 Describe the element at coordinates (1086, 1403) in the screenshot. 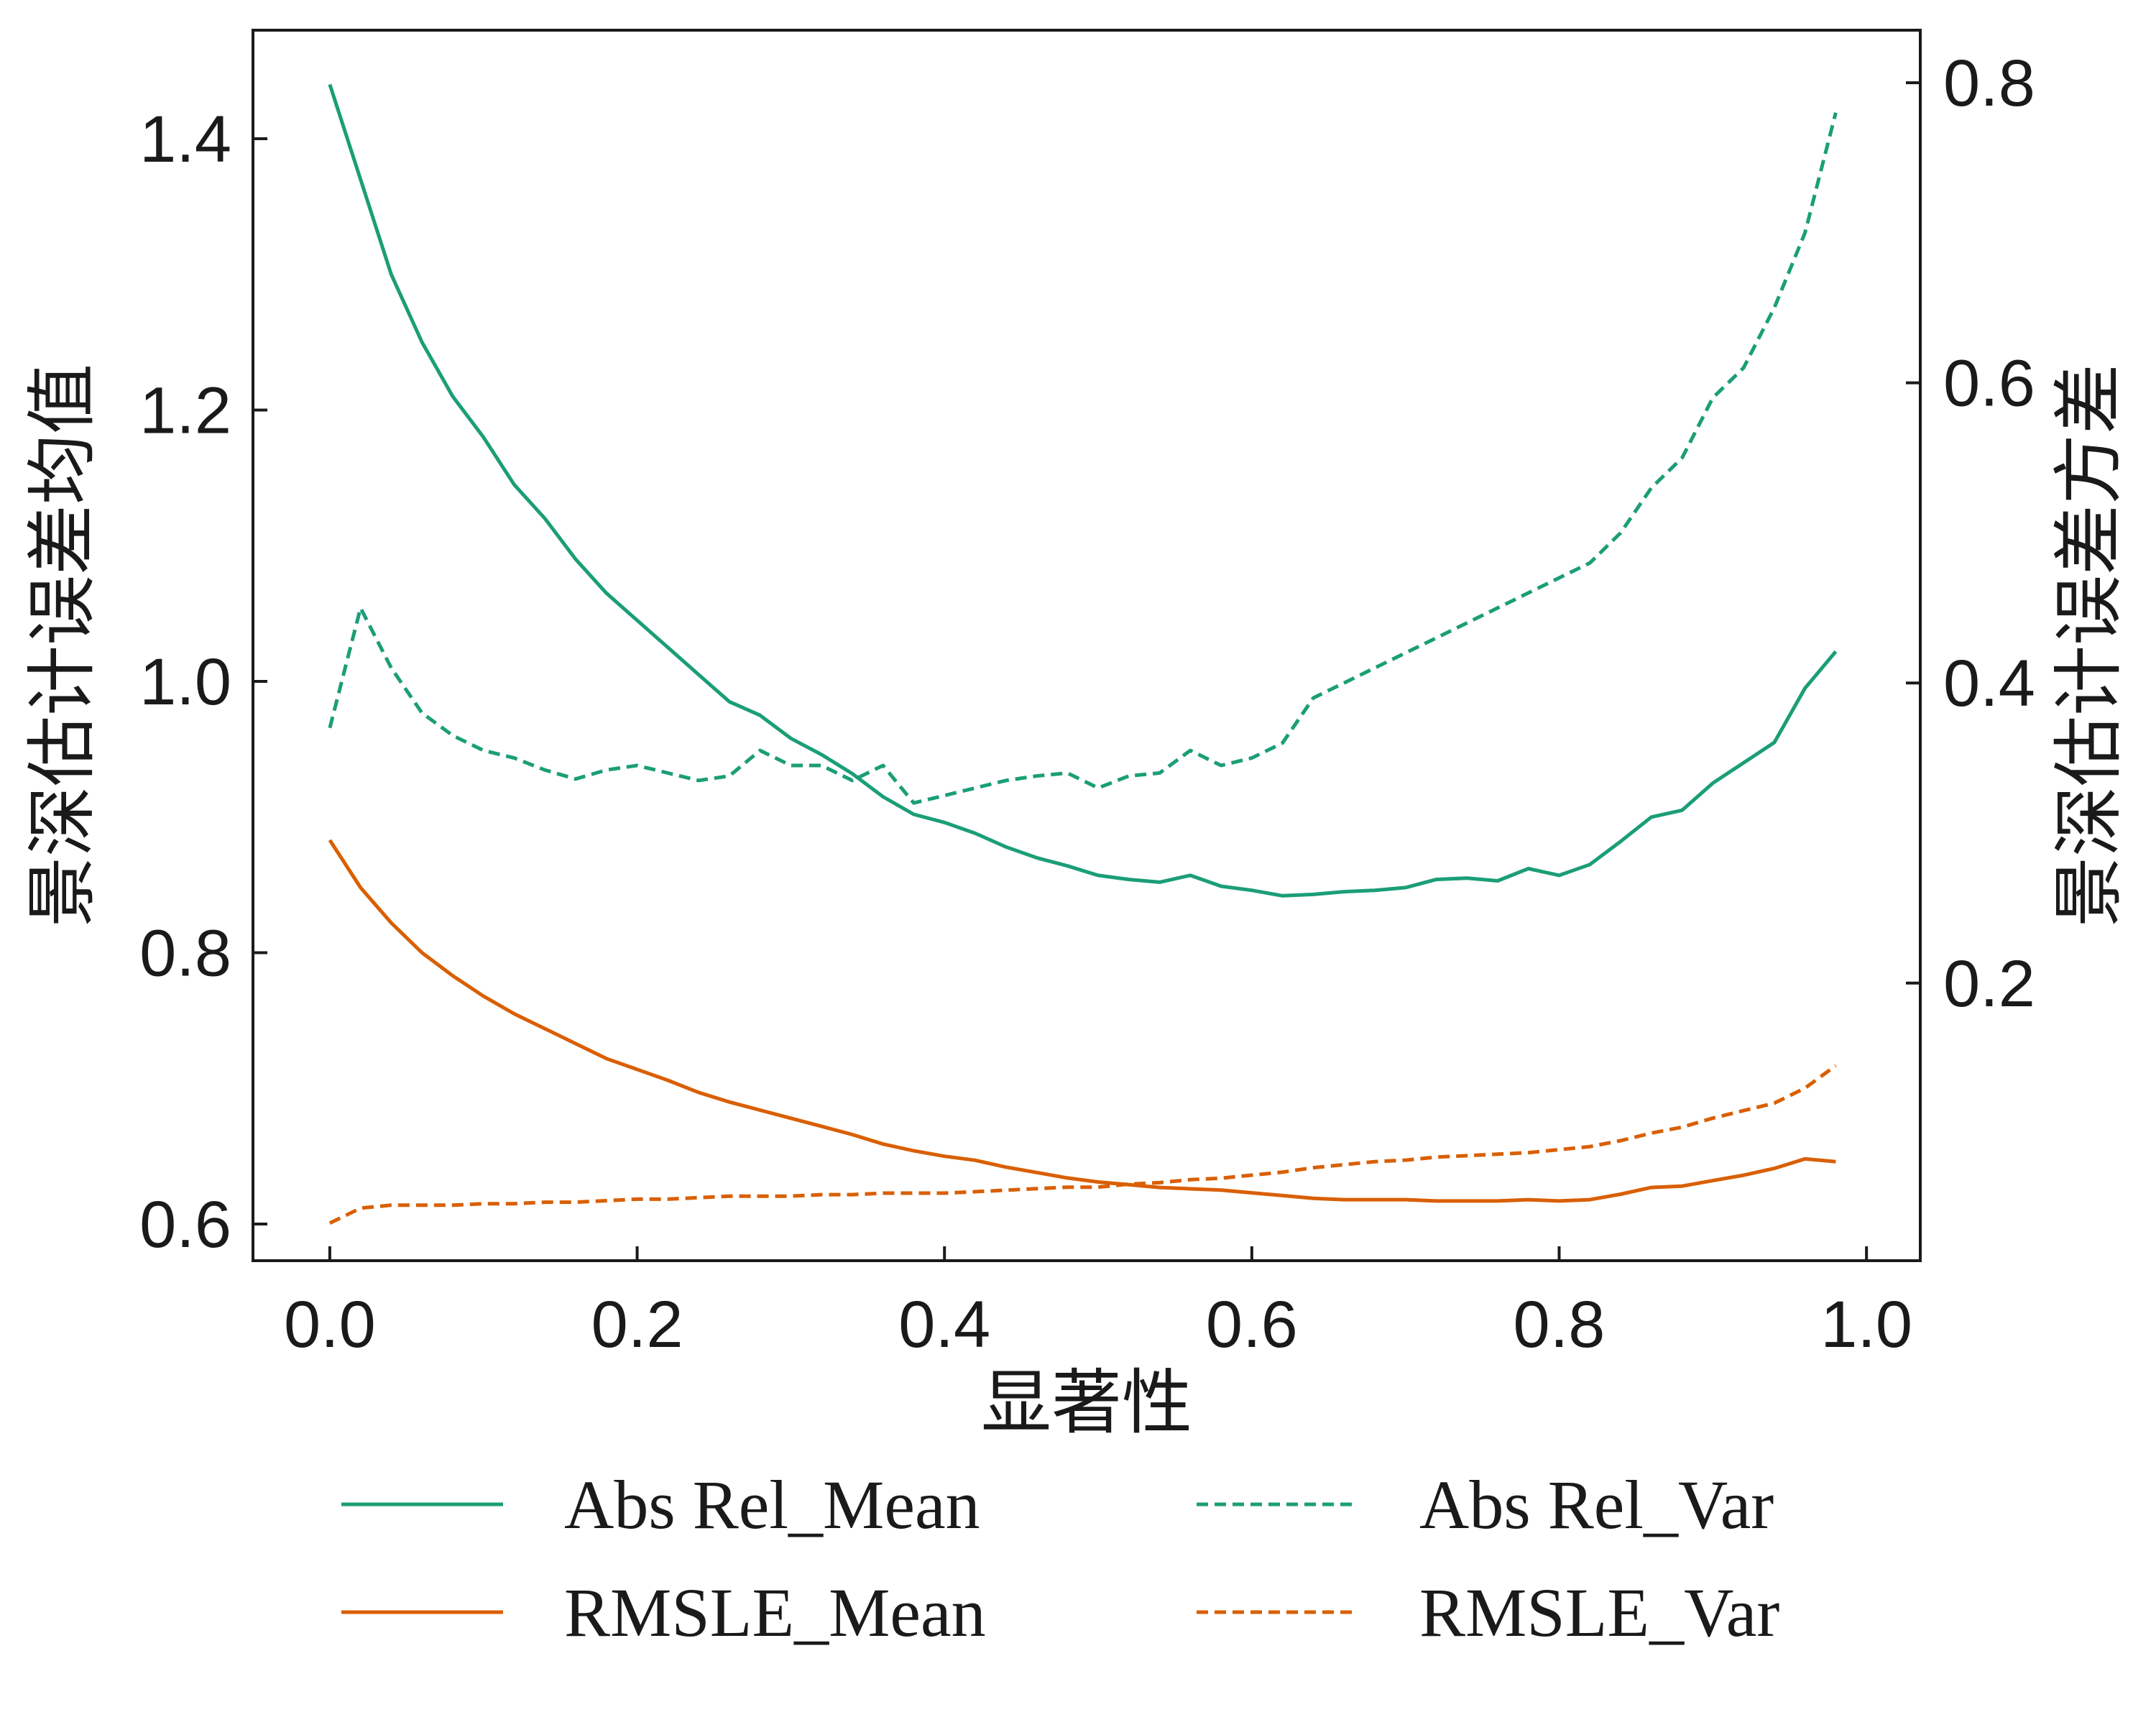

I see `x-axis-title: 显著性` at that location.